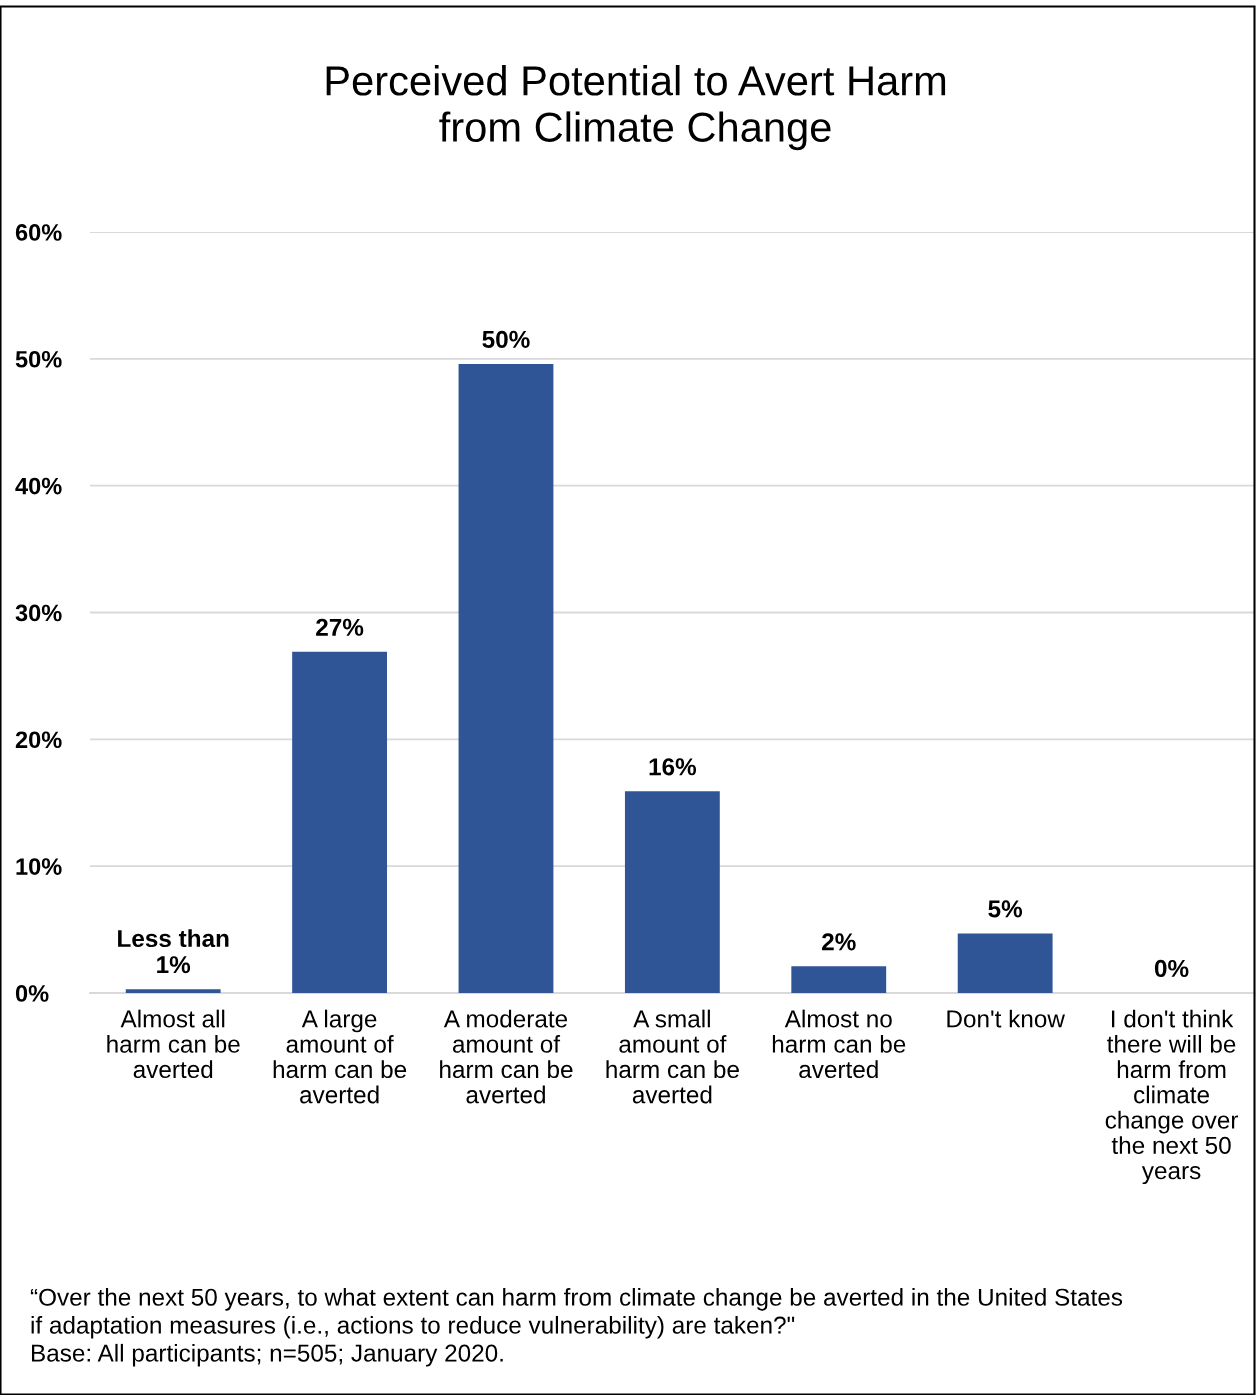 This screenshot has width=1256, height=1395. Describe the element at coordinates (1172, 1097) in the screenshot. I see `x-tick-label: I don't think there will be harm from climate change over the next 50 years` at that location.